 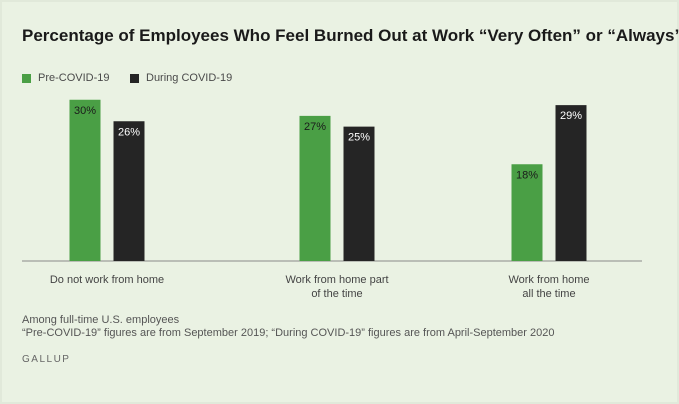 I want to click on bar-value-label-during-covid-0: 26%, so click(x=129, y=132).